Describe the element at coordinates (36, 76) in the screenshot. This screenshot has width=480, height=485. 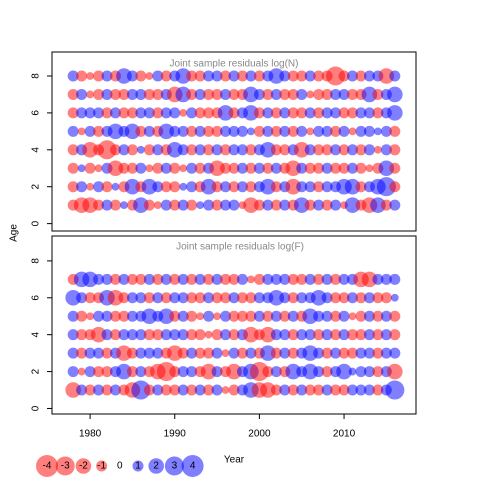
I see `y-tick-label: 8` at that location.